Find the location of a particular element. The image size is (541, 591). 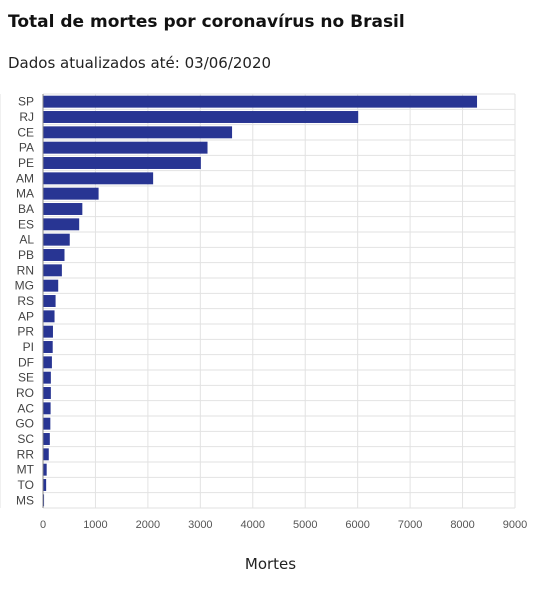

bar-rs is located at coordinates (49, 301).